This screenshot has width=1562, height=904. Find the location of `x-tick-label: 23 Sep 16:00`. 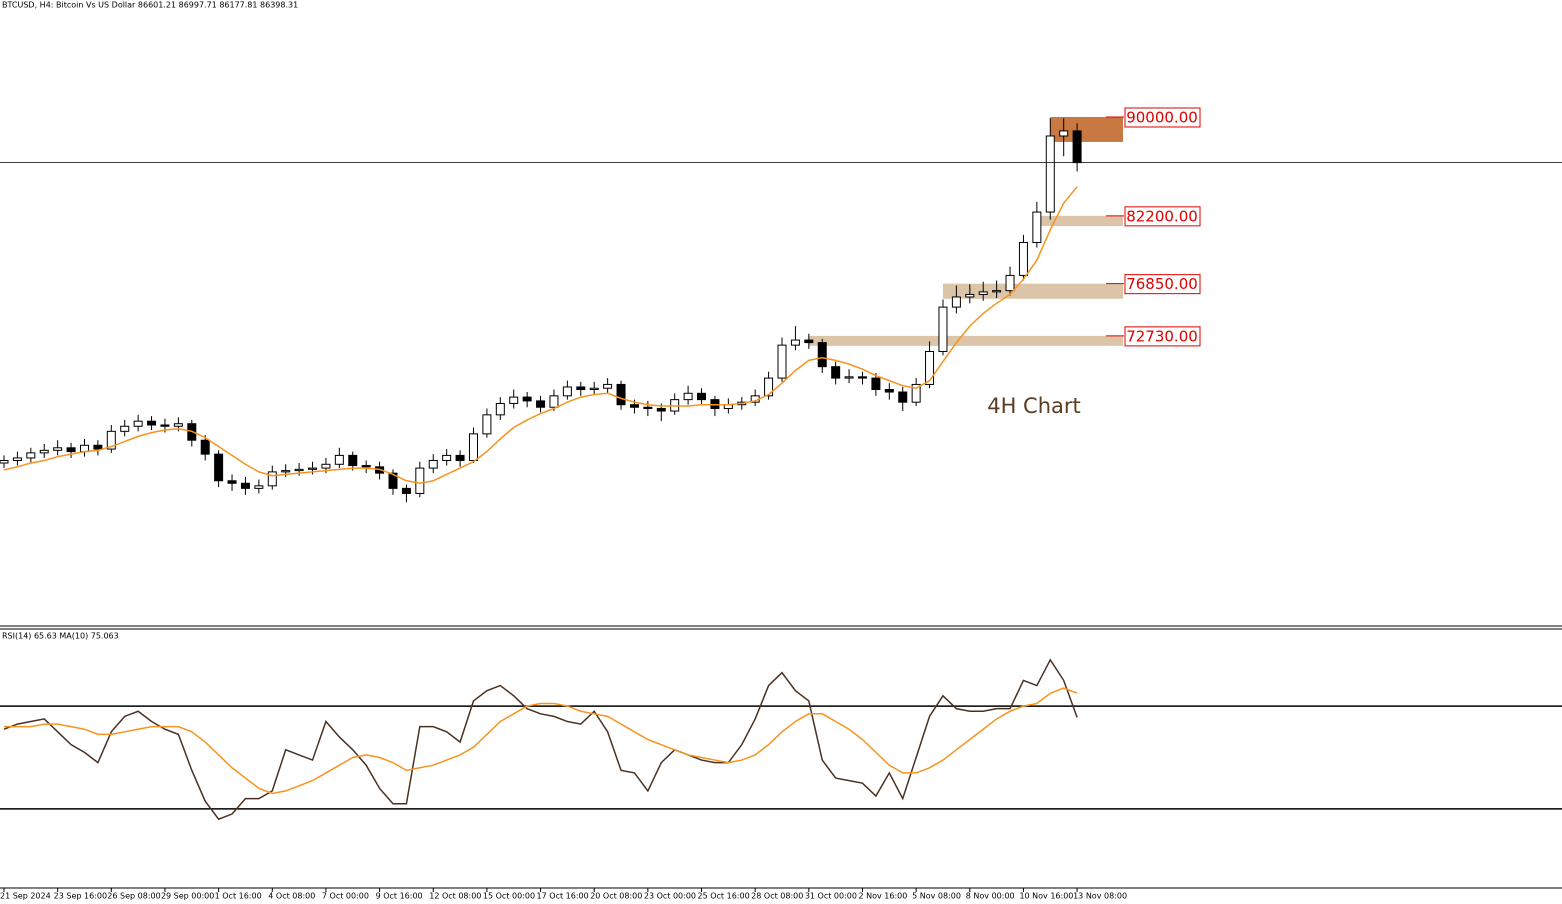

x-tick-label: 23 Sep 16:00 is located at coordinates (80, 896).